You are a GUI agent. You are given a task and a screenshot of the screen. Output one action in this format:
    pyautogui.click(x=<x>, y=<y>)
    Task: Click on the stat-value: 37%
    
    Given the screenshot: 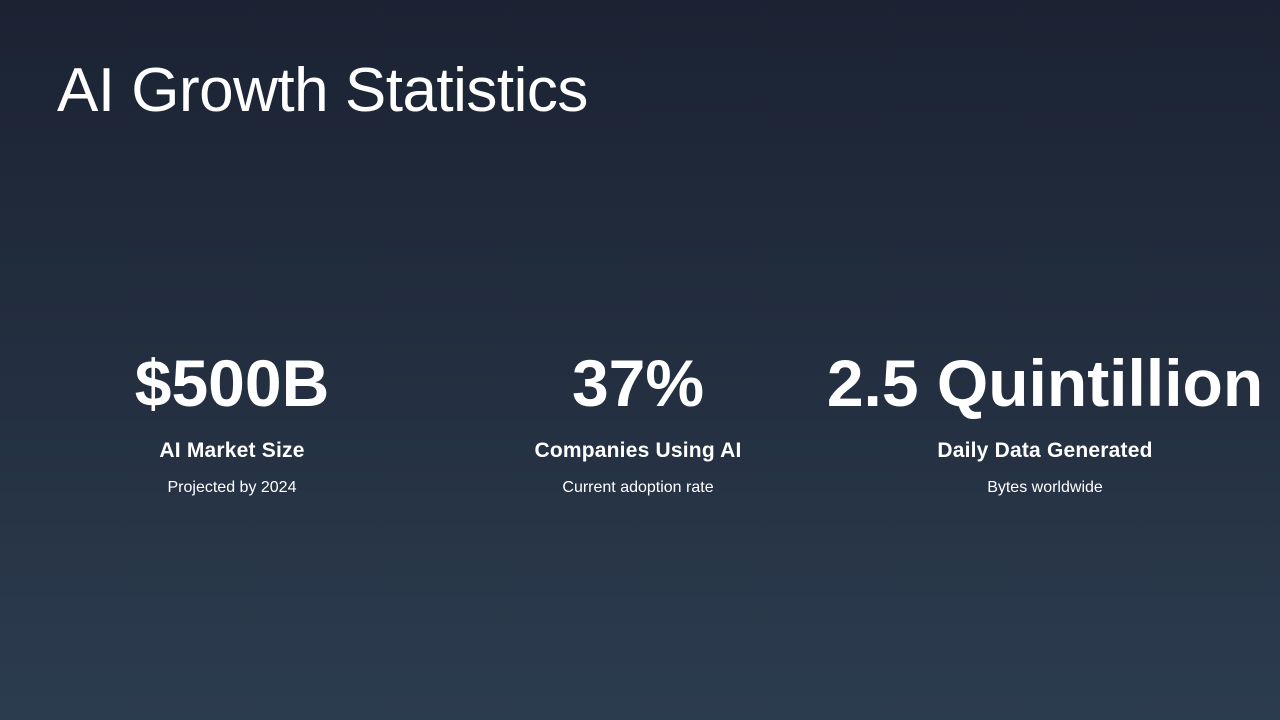 What is the action you would take?
    pyautogui.click(x=638, y=383)
    